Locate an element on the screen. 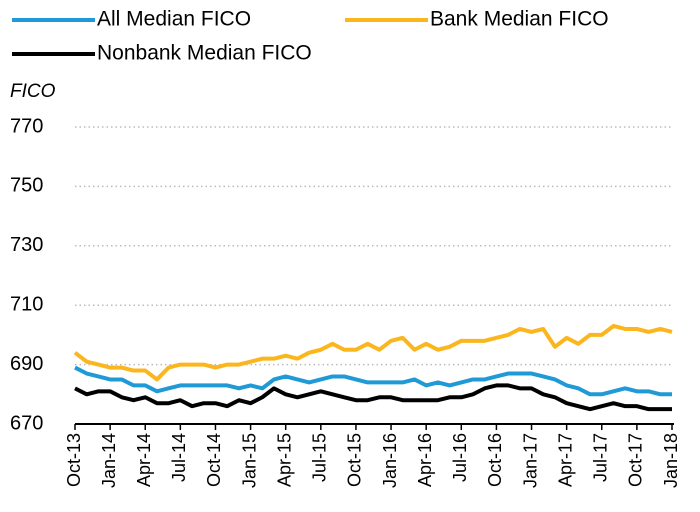 The width and height of the screenshot is (700, 512). x-tick-label: Jan-18 is located at coordinates (671, 460).